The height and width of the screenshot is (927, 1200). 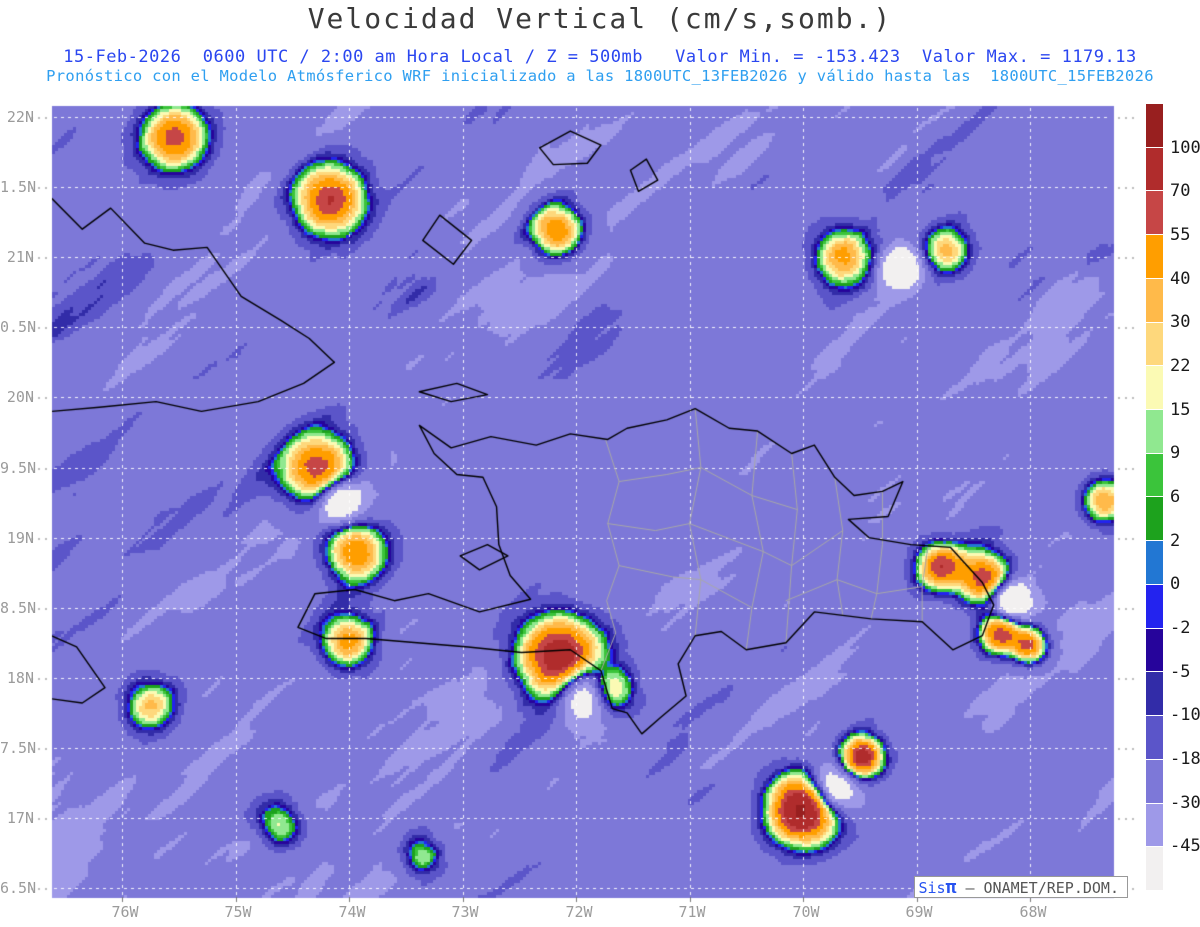 What do you see at coordinates (20, 117) in the screenshot?
I see `lat-tick-label: 22N` at bounding box center [20, 117].